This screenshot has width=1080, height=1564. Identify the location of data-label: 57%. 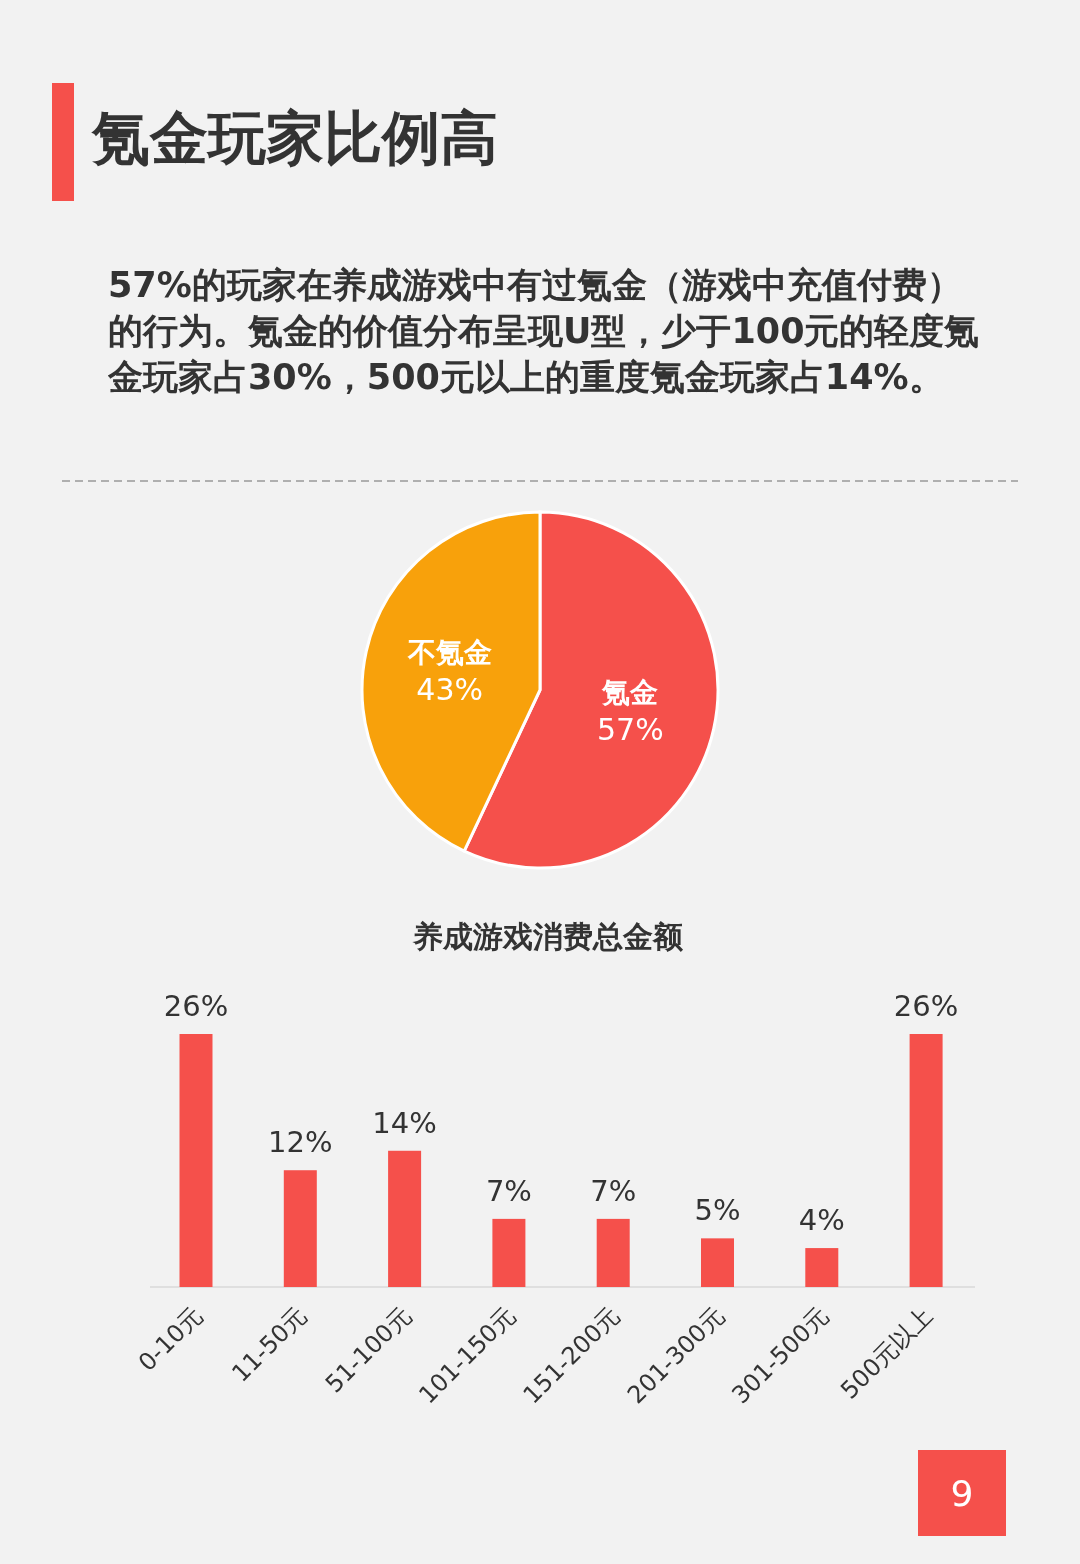
(630, 730).